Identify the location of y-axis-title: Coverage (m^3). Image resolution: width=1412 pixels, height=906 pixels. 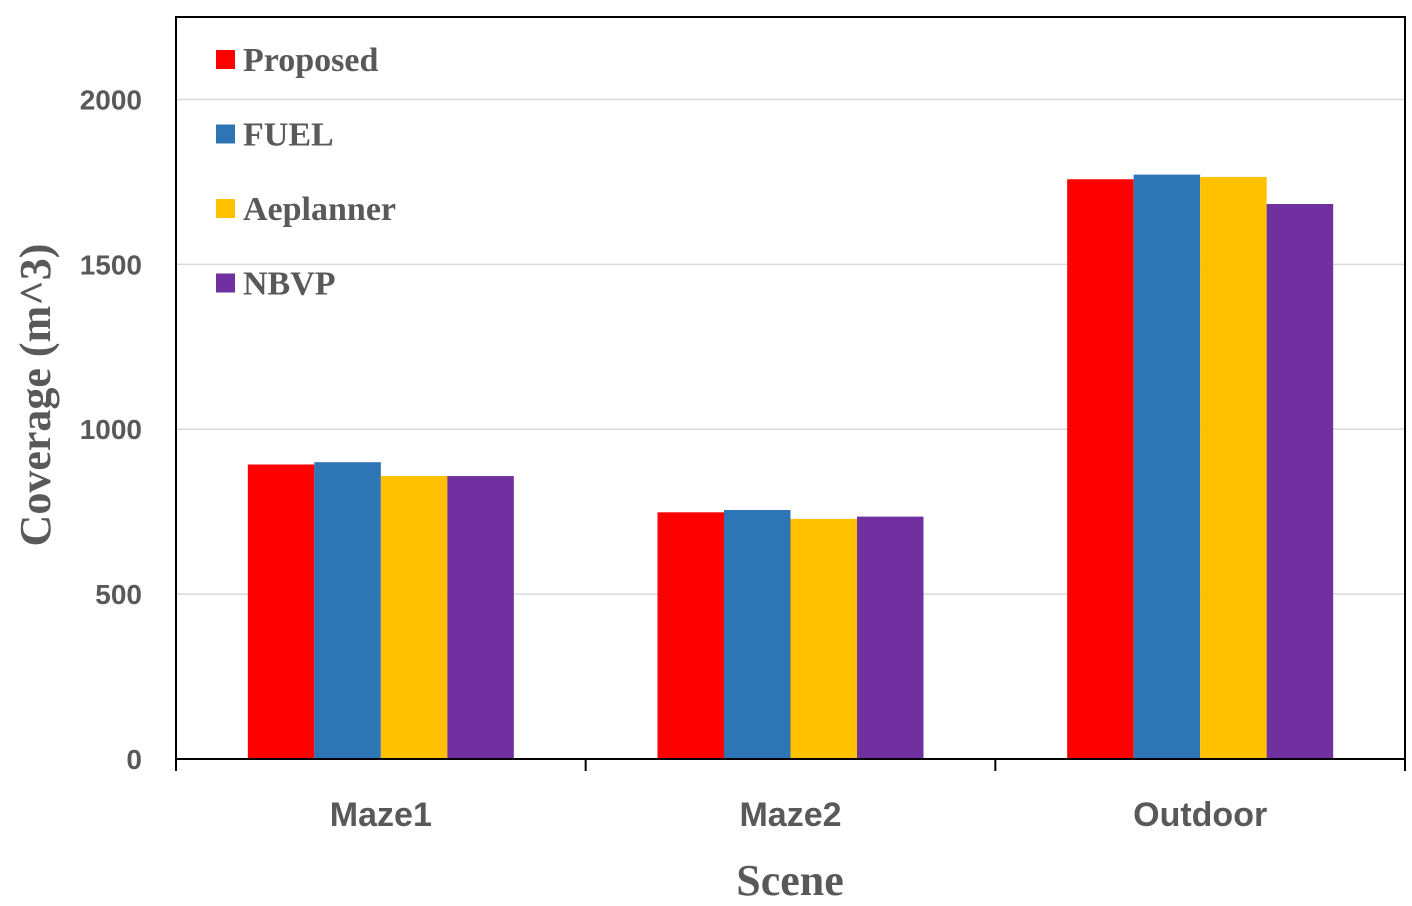
(35, 395).